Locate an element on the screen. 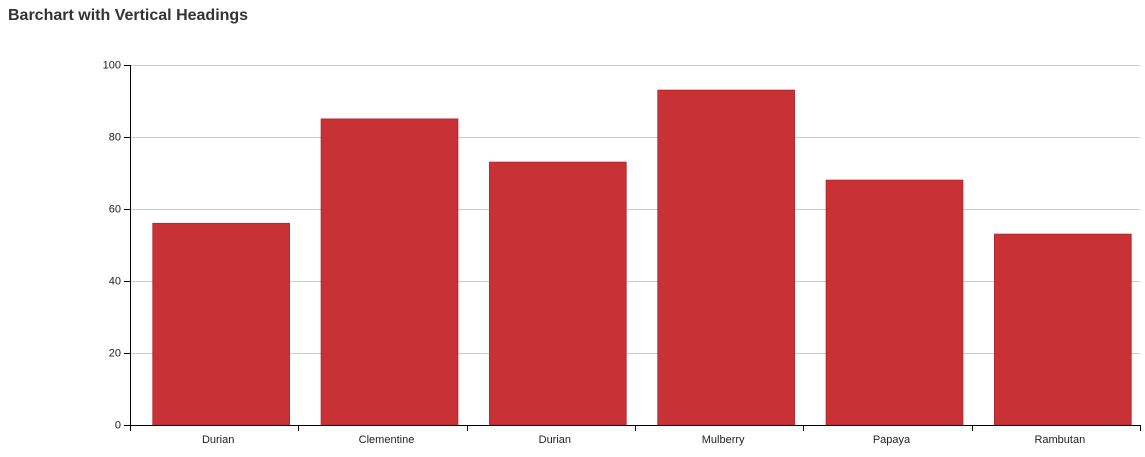 The width and height of the screenshot is (1145, 457). x-tick-label: Mulberry is located at coordinates (723, 440).